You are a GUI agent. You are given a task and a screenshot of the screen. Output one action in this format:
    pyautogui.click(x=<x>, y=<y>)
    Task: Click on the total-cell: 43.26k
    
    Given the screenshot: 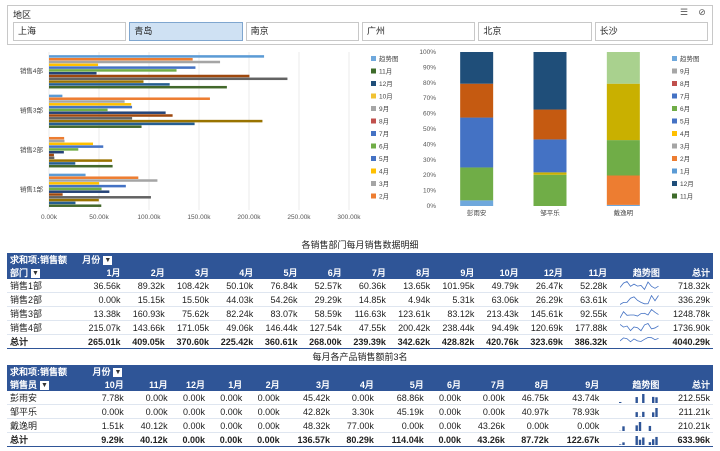 What is the action you would take?
    pyautogui.click(x=486, y=439)
    